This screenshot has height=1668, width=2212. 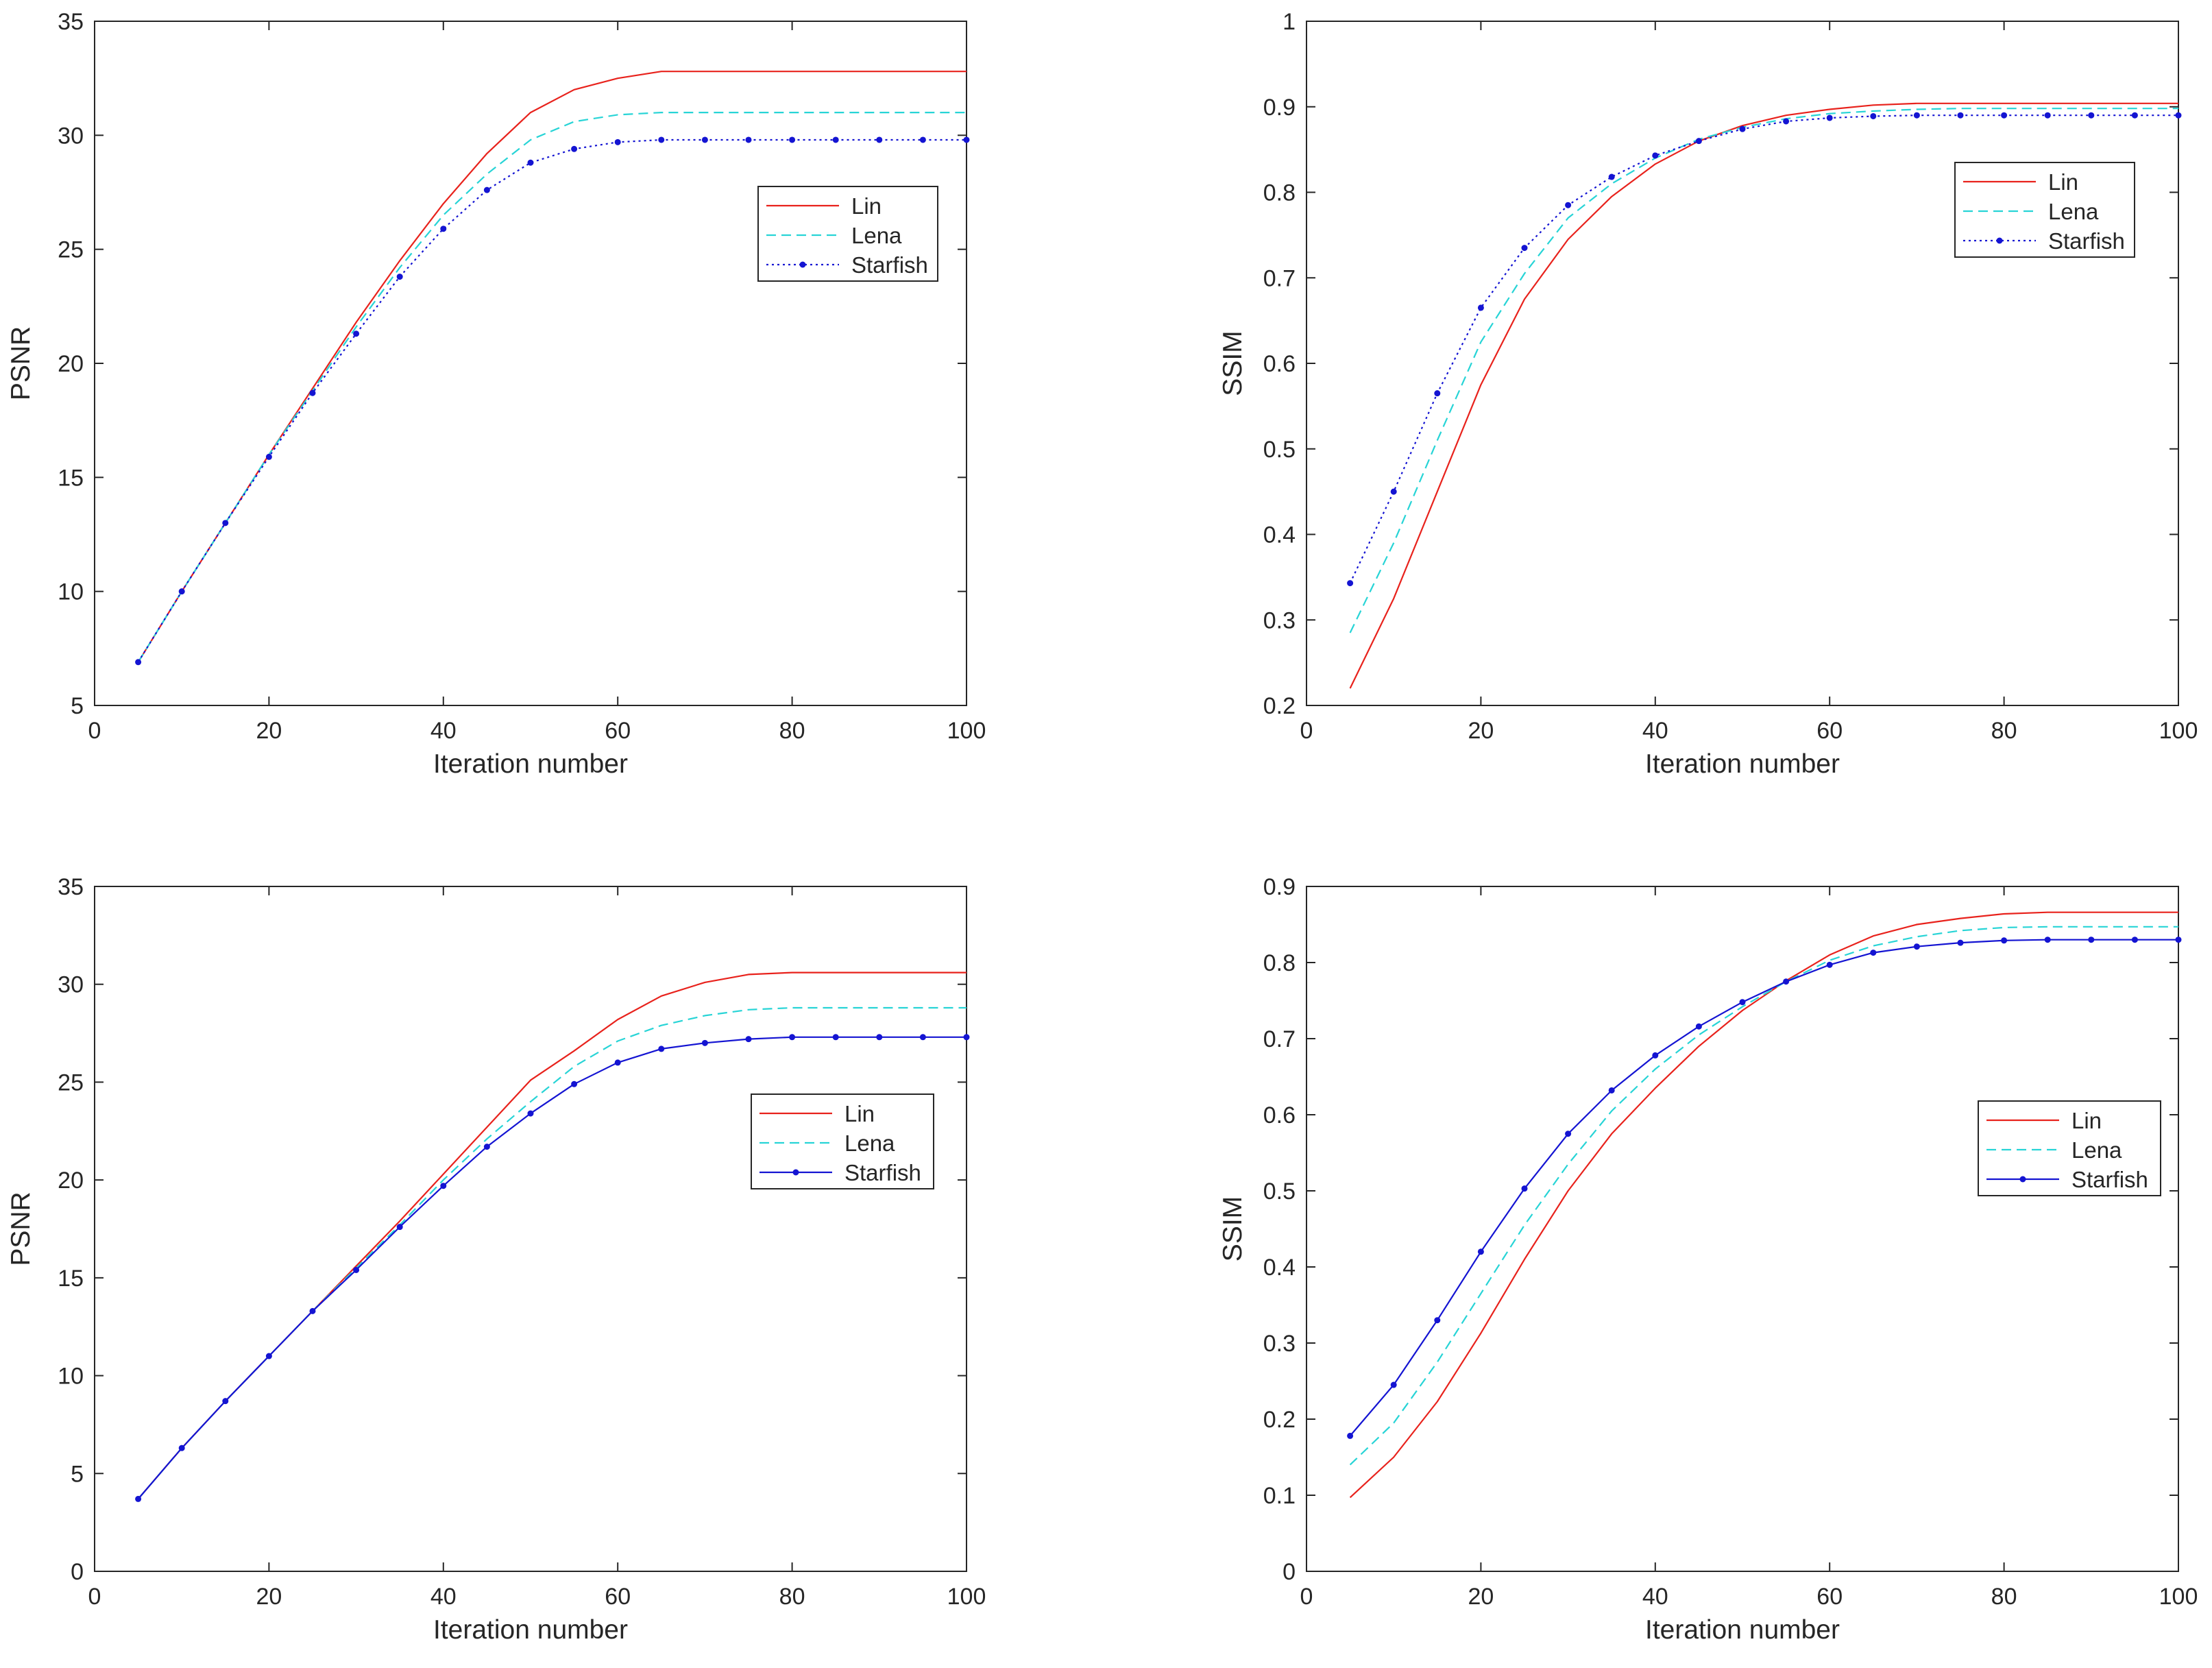 What do you see at coordinates (71, 250) in the screenshot?
I see `y-tick-label: 25` at bounding box center [71, 250].